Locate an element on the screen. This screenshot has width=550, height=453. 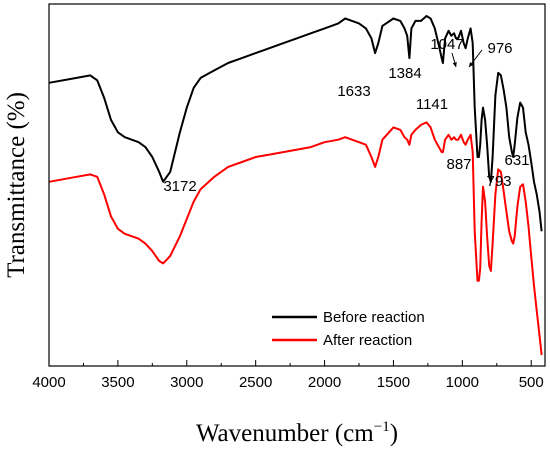
x-tick-label: 4000 is located at coordinates (48, 382).